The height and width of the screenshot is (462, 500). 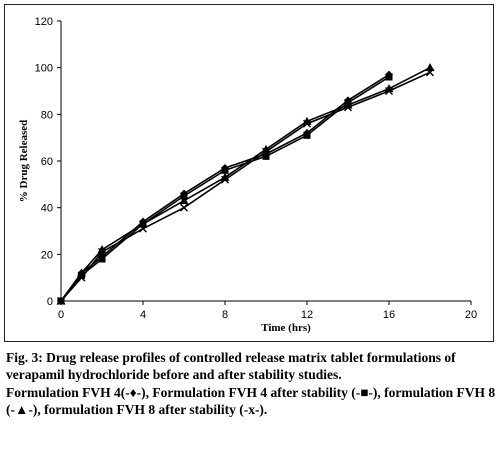 What do you see at coordinates (44, 22) in the screenshot?
I see `y-tick-label: 120` at bounding box center [44, 22].